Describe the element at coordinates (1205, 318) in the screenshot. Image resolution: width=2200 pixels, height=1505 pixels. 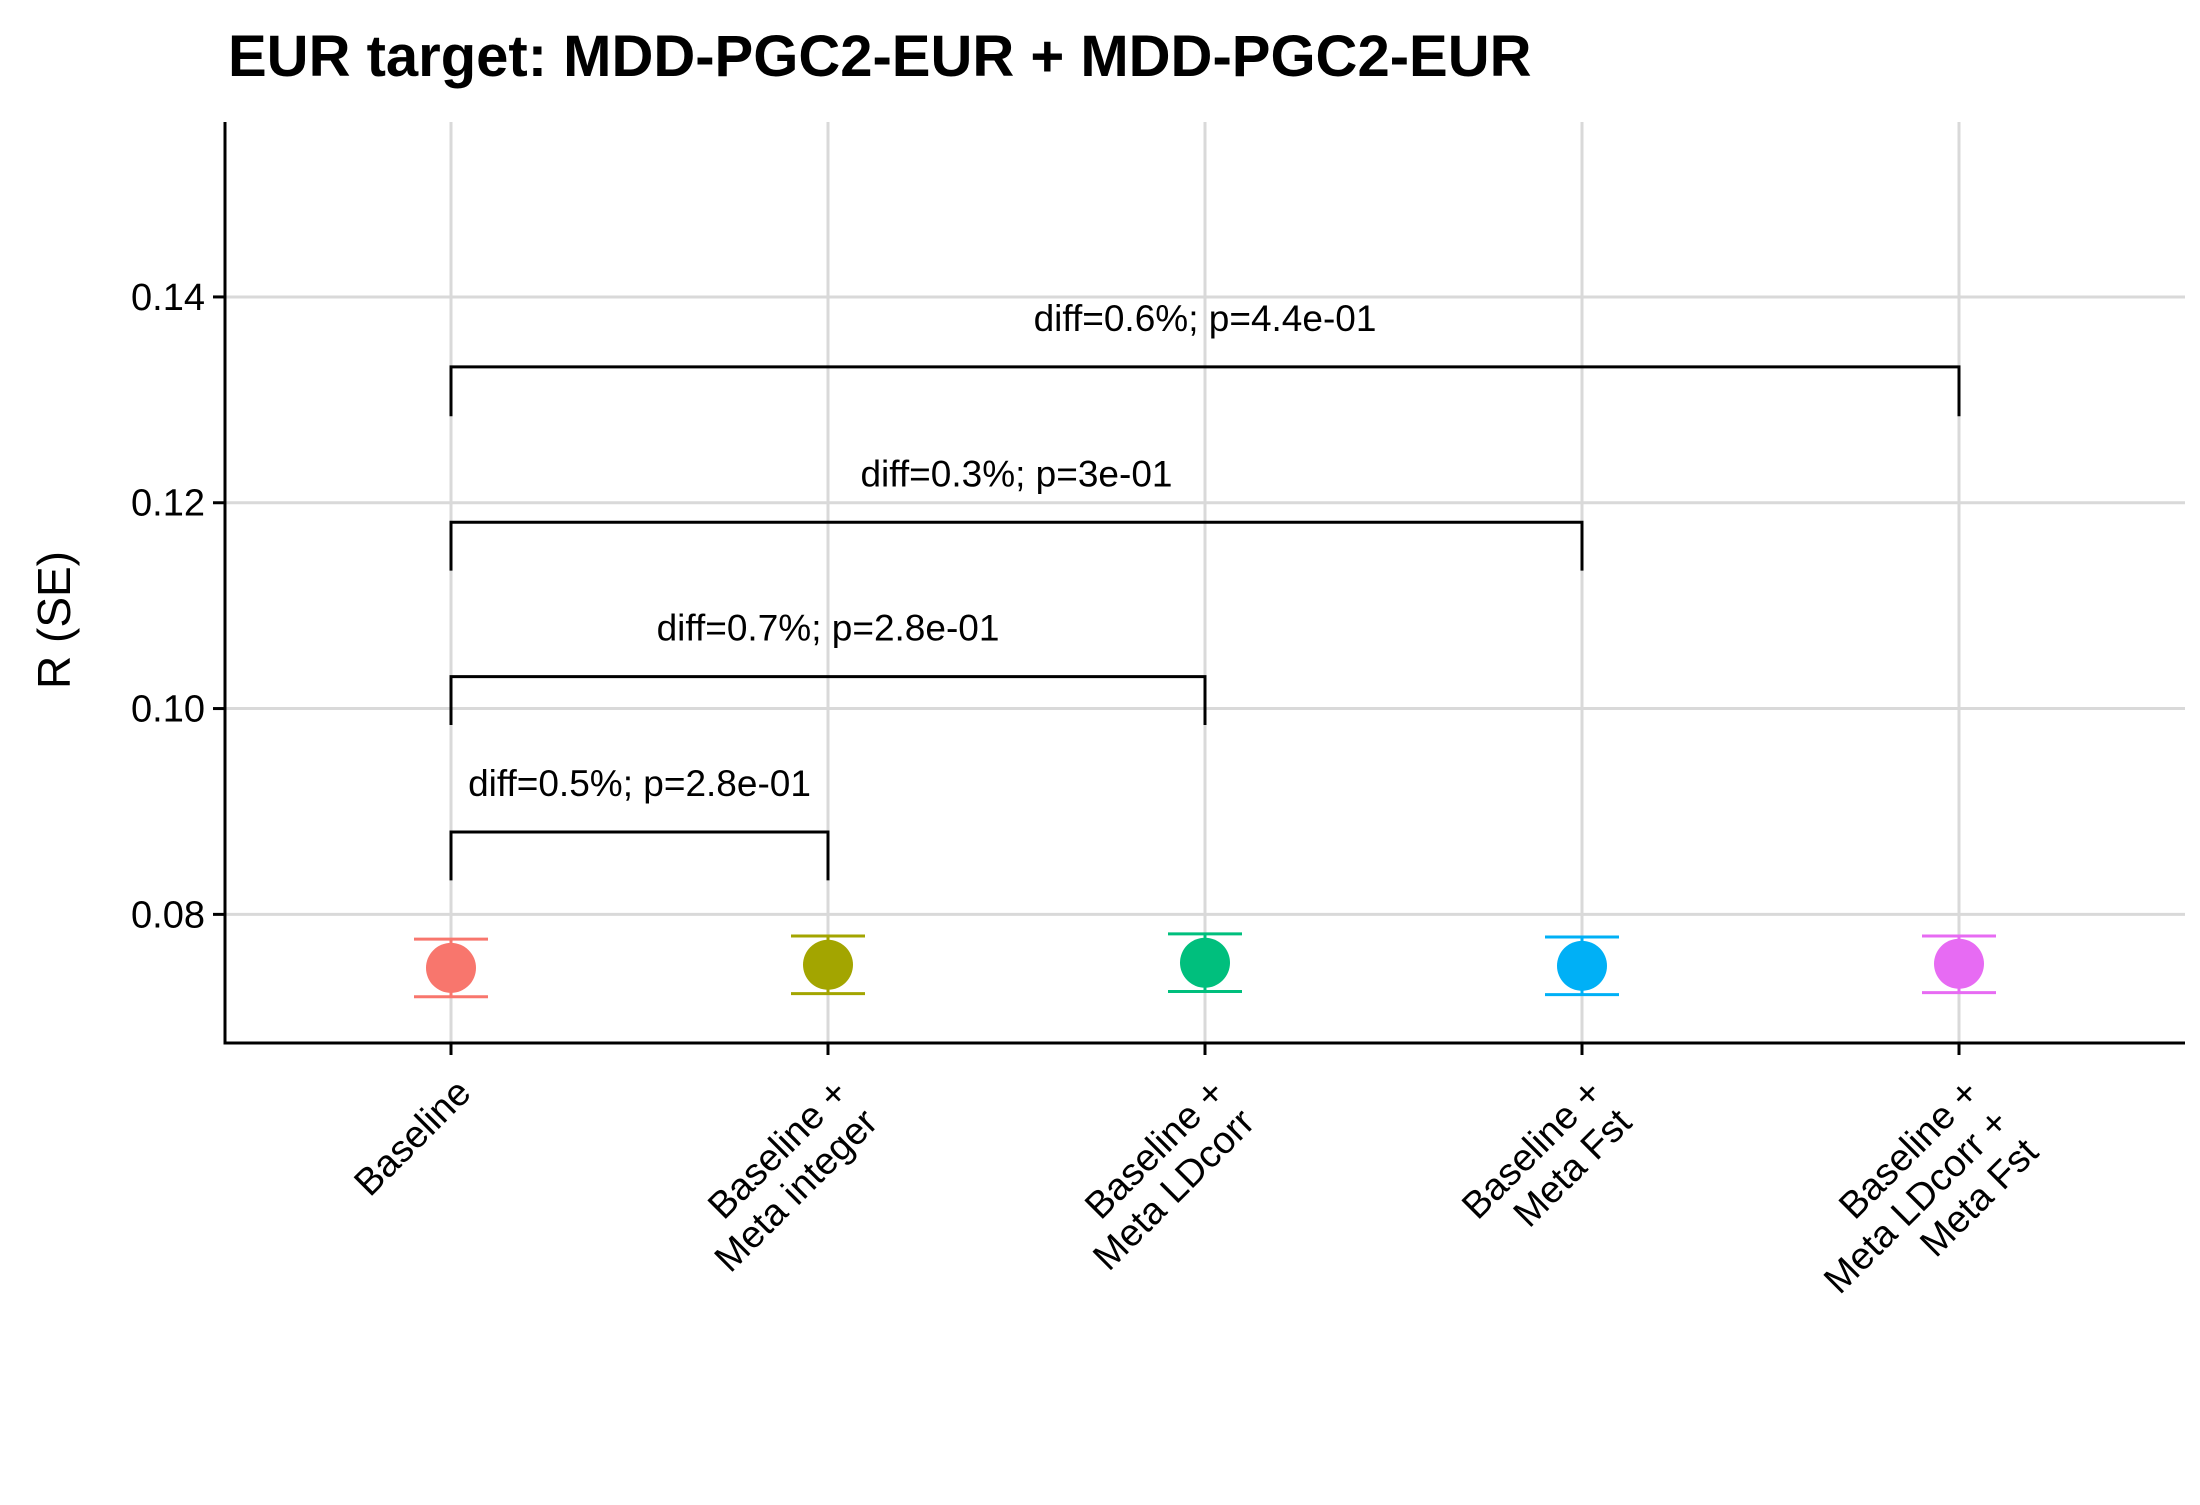
I see `comparison-label: diff=0.6%; p=4.4e-01` at that location.